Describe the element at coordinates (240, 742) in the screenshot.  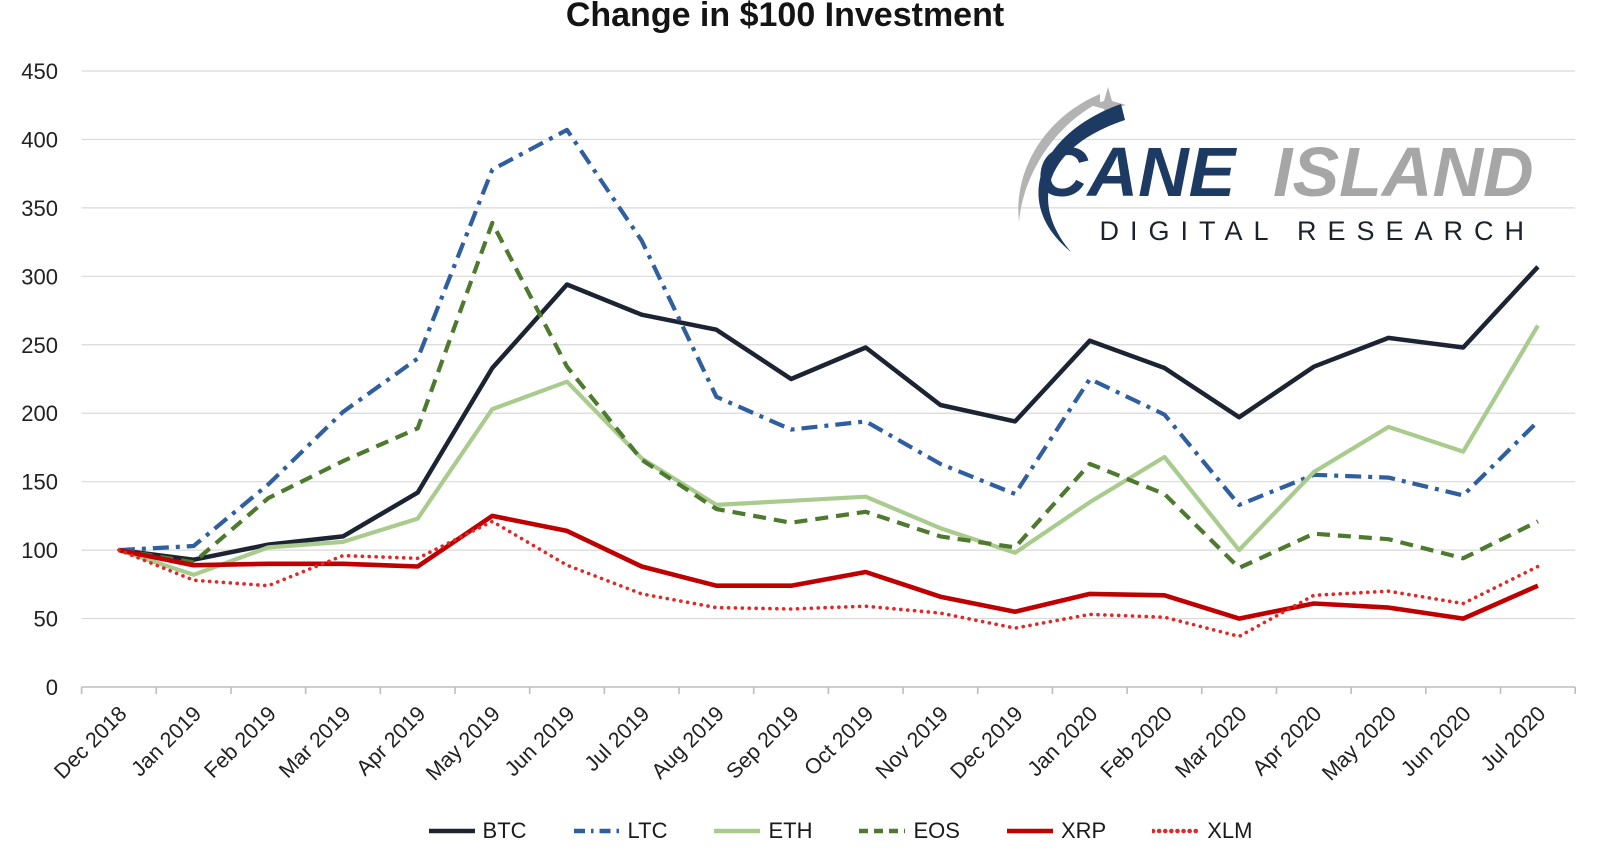
I see `x-axis-tick-label: Feb 2019` at that location.